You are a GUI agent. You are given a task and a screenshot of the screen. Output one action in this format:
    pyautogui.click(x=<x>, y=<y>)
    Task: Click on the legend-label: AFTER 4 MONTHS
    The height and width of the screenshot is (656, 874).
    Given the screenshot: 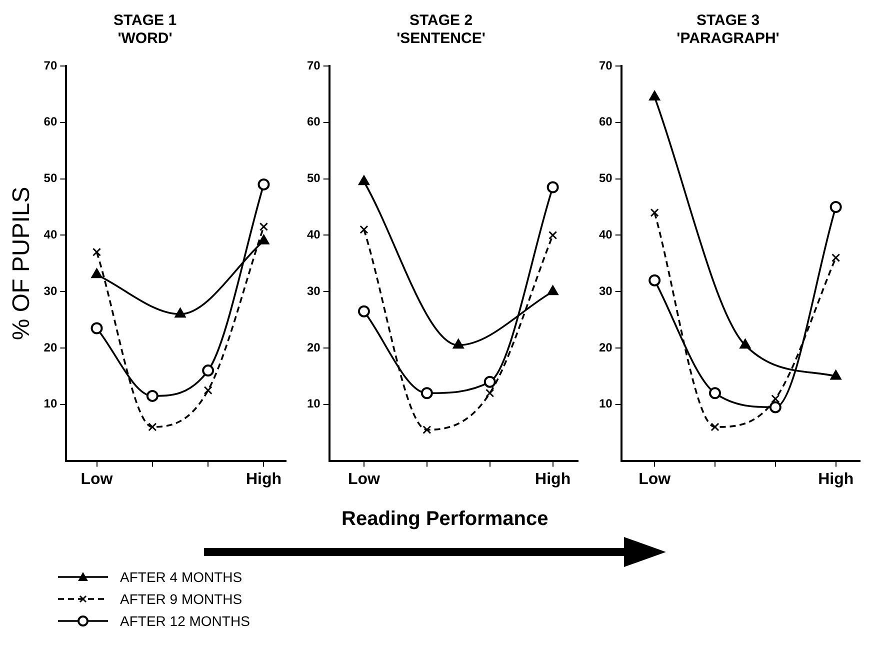 What is the action you would take?
    pyautogui.click(x=181, y=577)
    